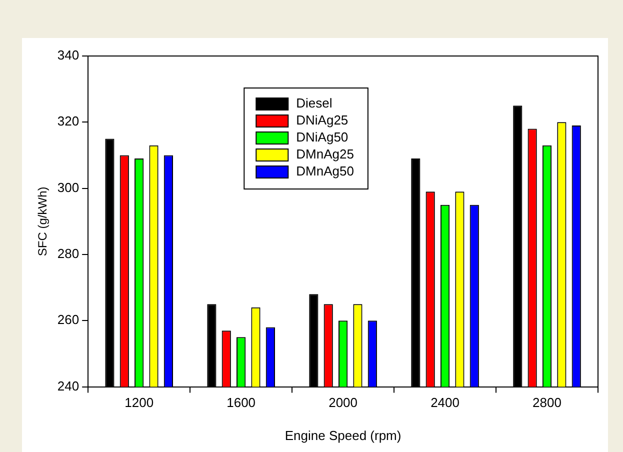  I want to click on legend-label: DNiAg50, so click(322, 137).